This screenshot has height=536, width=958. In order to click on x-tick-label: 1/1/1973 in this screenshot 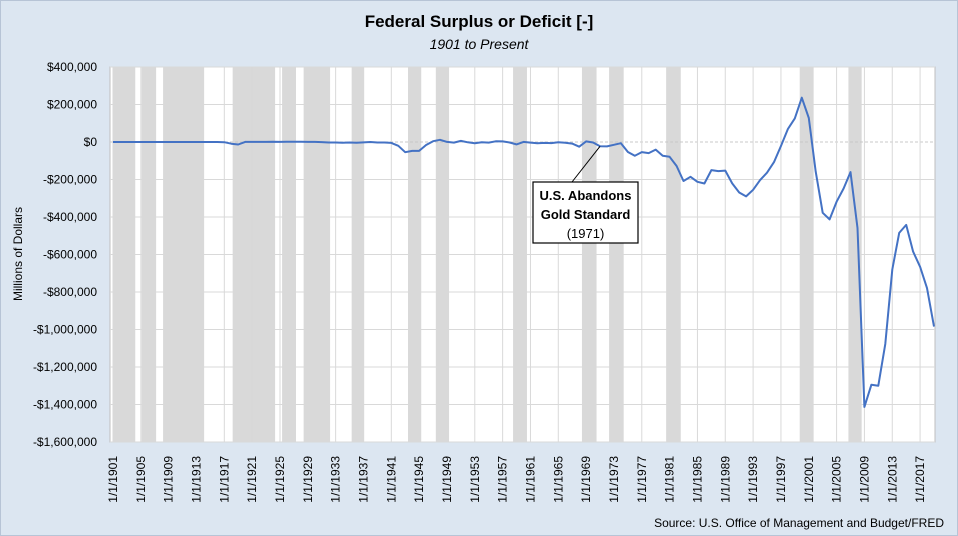, I will do `click(614, 479)`.